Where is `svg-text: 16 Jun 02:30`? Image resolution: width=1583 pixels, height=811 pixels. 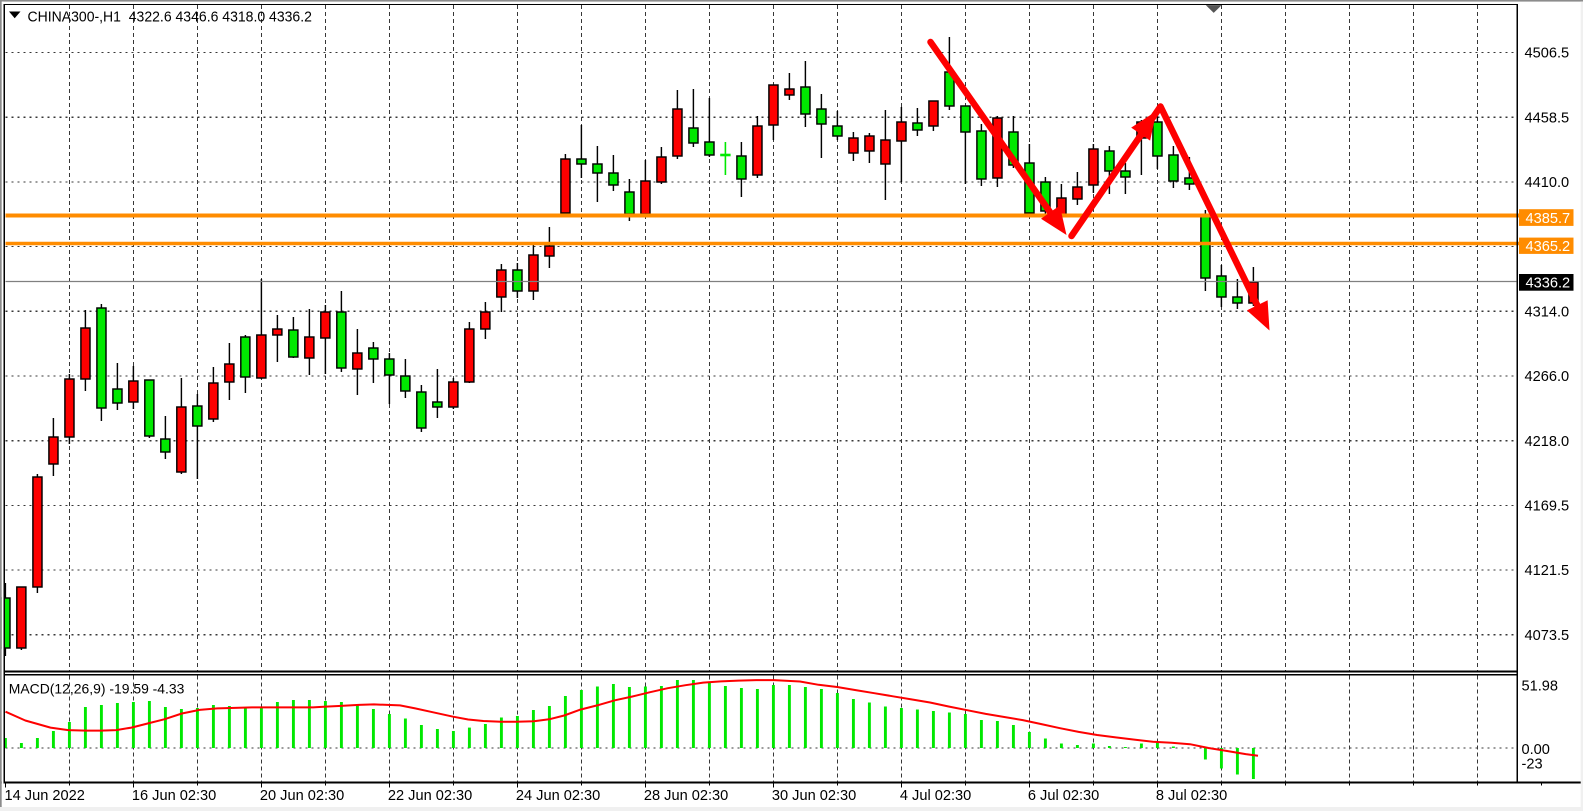
svg-text: 16 Jun 02:30 is located at coordinates (174, 796).